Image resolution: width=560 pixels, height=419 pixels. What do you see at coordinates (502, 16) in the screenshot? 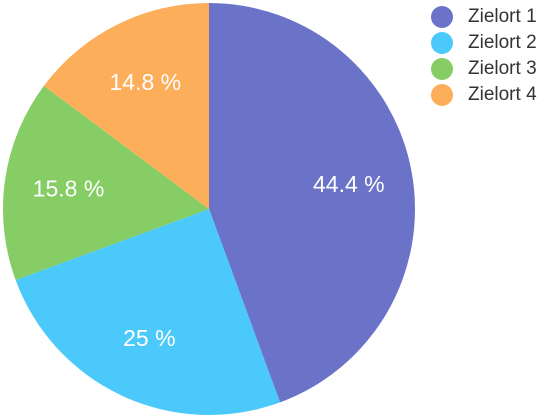
I see `legend-label: Zielort 1` at bounding box center [502, 16].